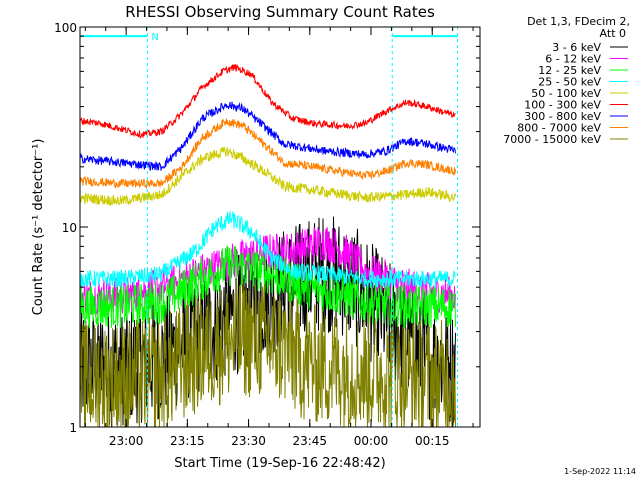 The image size is (640, 480). Describe the element at coordinates (126, 441) in the screenshot. I see `x-tick-label: 23:00` at that location.